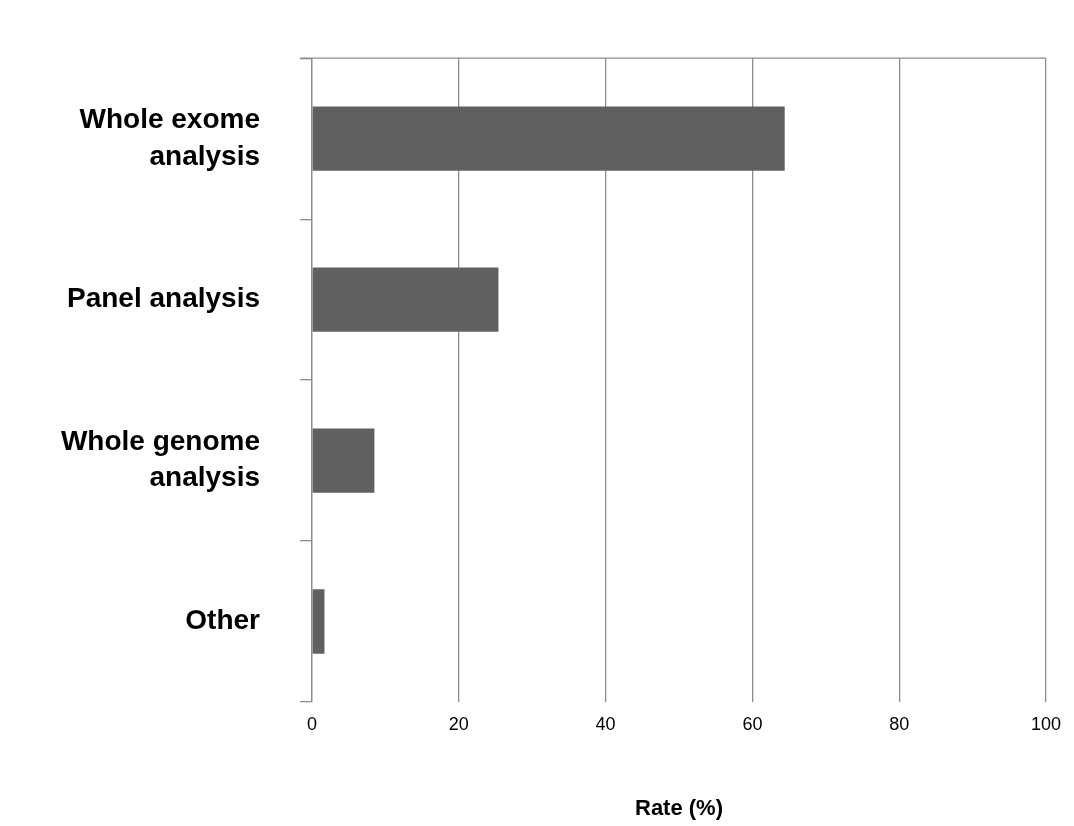  I want to click on x-tick-label: 40, so click(605, 723).